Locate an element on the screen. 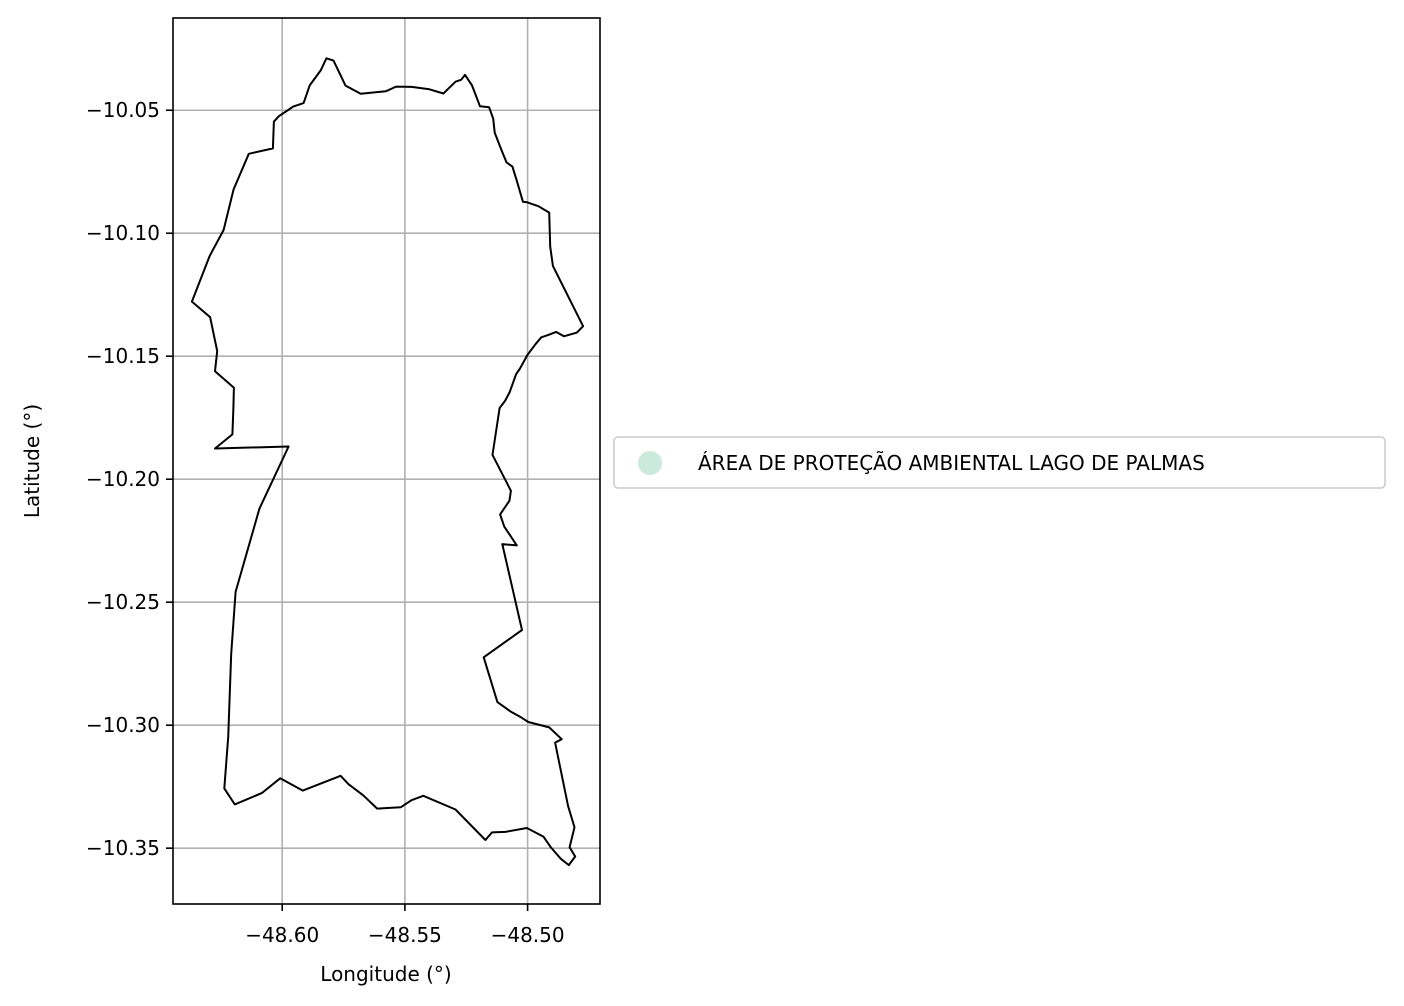 This screenshot has width=1404, height=1006. legend-marker is located at coordinates (650, 463).